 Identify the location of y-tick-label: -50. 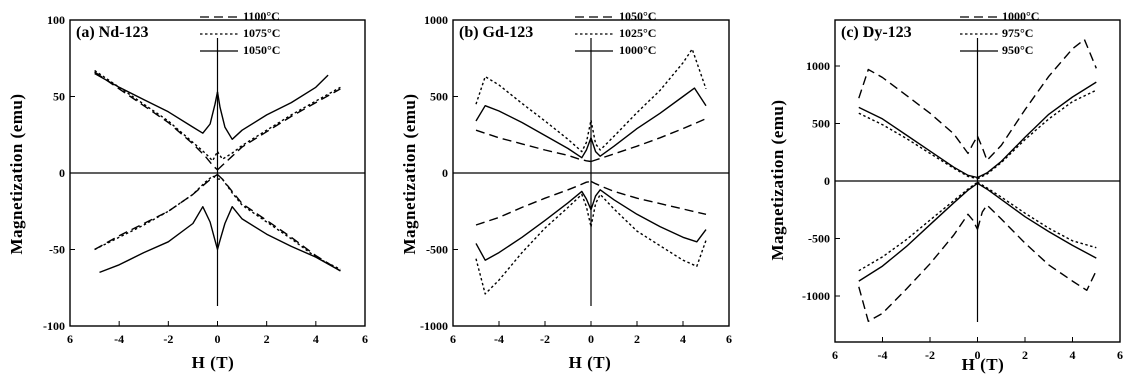
(57, 250).